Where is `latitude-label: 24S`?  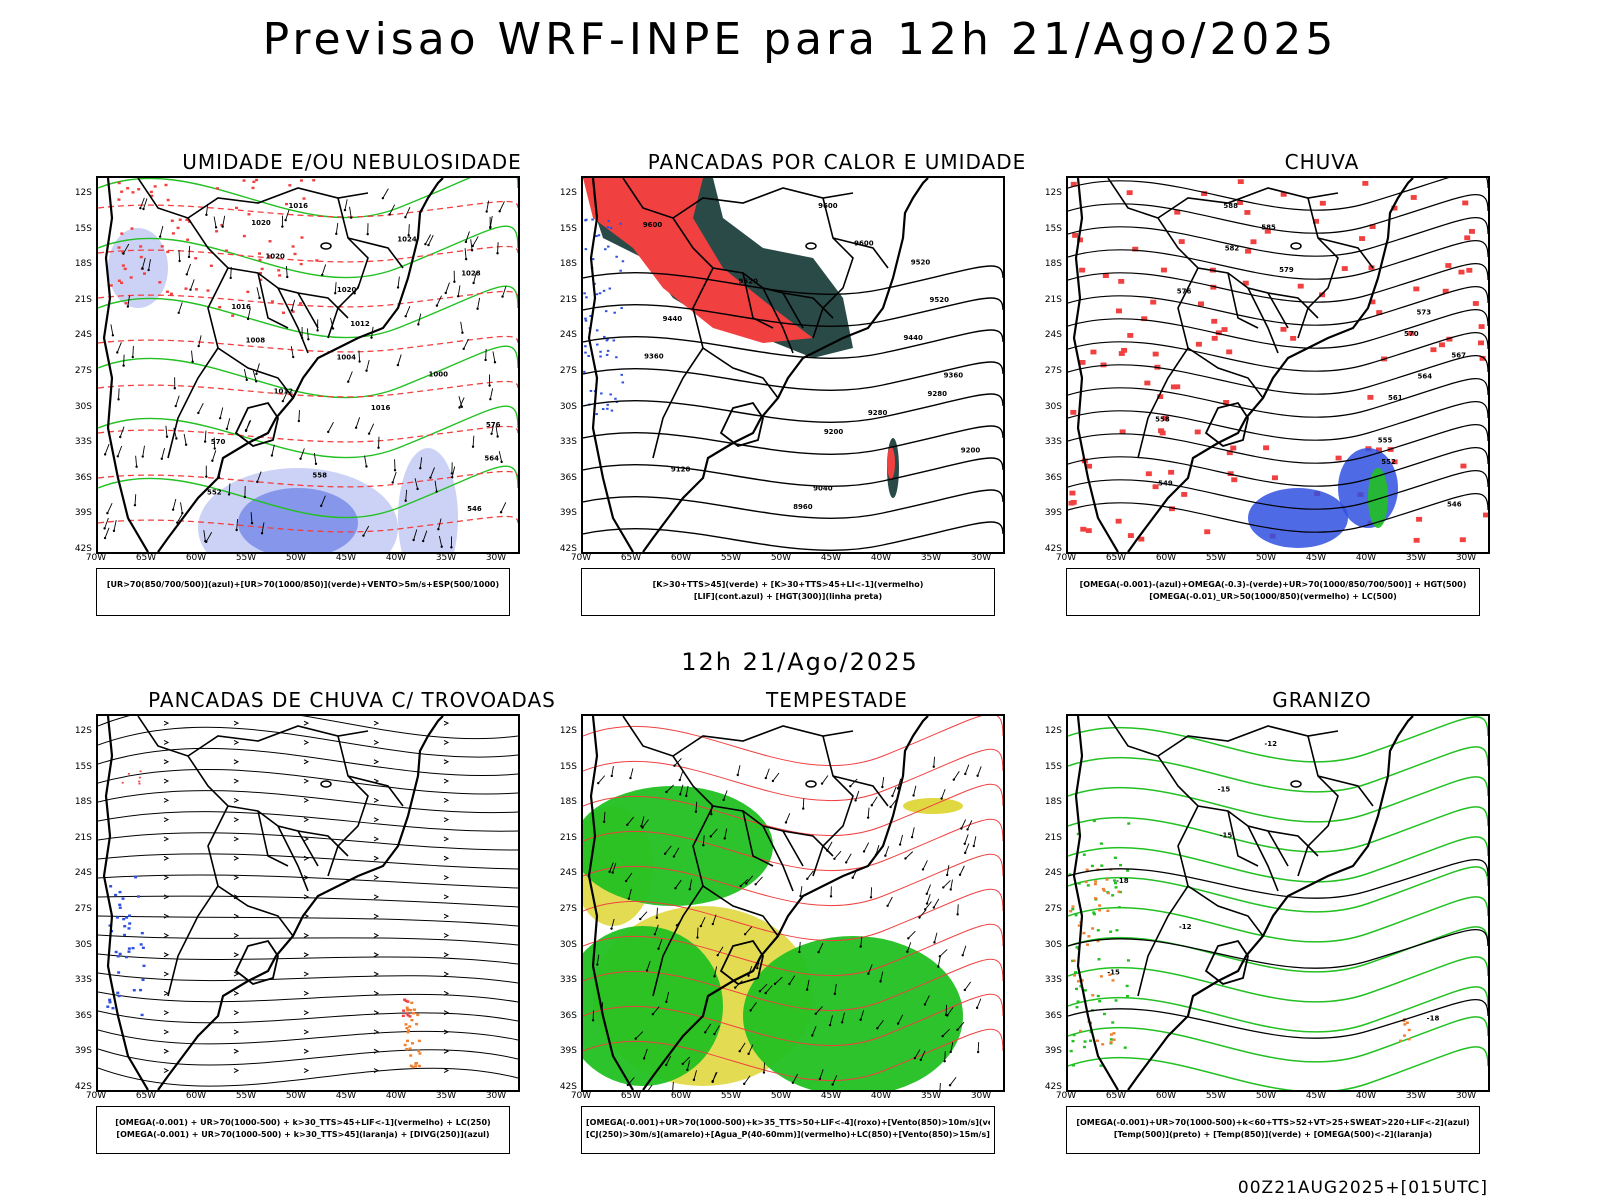
latitude-label: 24S is located at coordinates (1053, 873).